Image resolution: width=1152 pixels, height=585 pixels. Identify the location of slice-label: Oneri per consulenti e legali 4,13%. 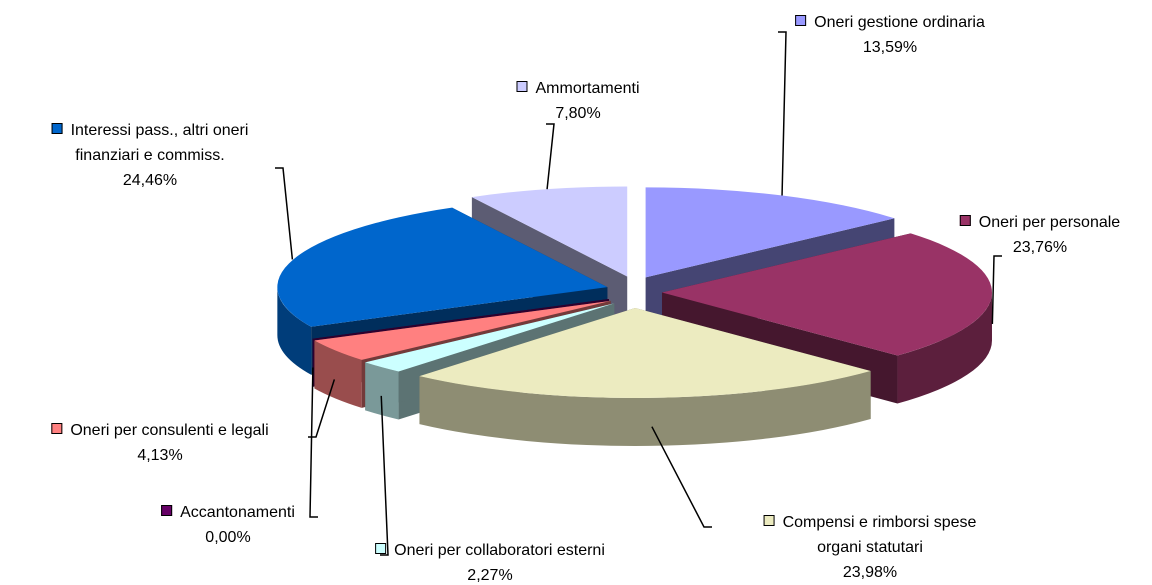
(160, 443).